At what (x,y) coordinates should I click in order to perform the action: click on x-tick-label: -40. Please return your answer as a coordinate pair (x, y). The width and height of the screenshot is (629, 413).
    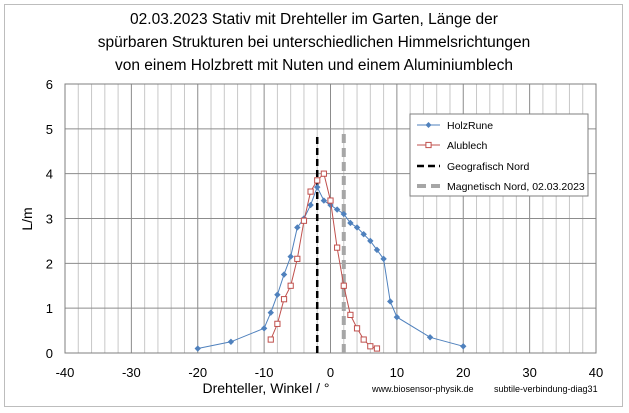
    Looking at the image, I should click on (65, 372).